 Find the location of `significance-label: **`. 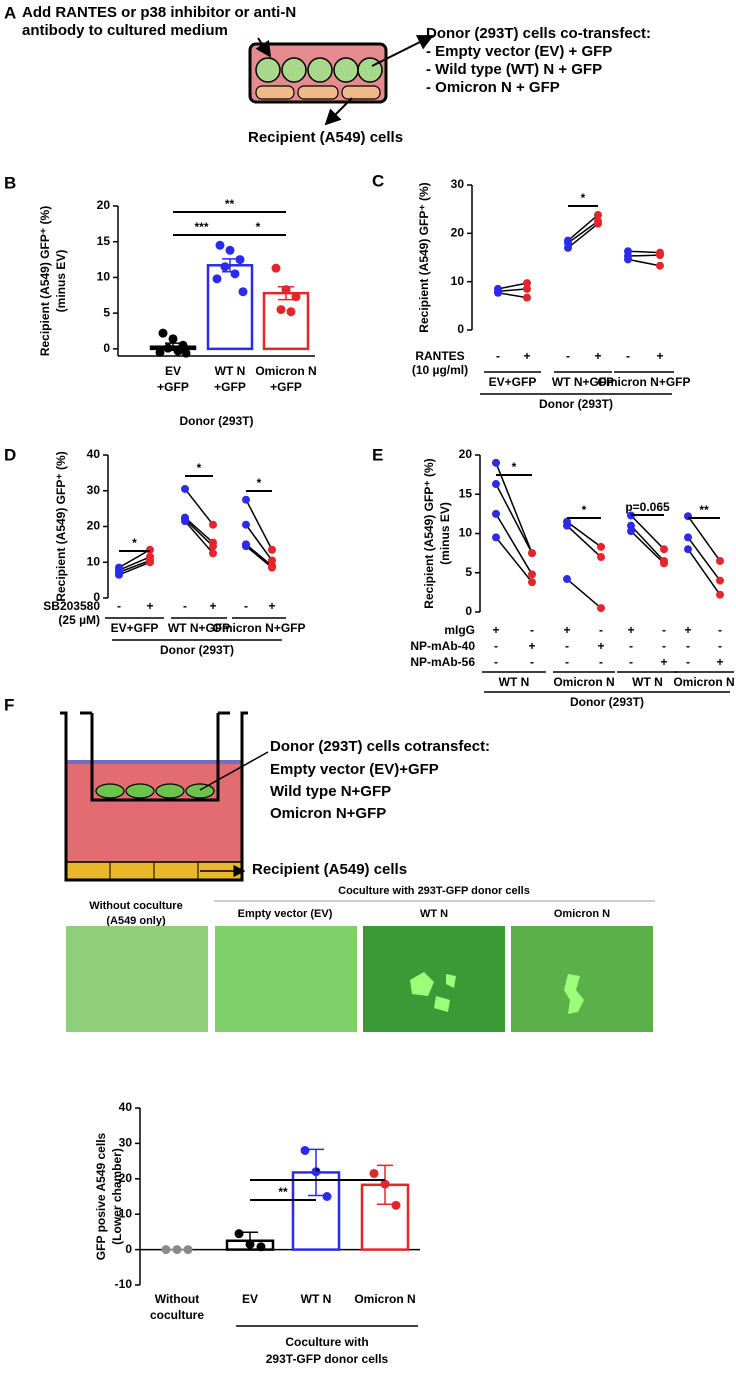

significance-label: ** is located at coordinates (704, 510).